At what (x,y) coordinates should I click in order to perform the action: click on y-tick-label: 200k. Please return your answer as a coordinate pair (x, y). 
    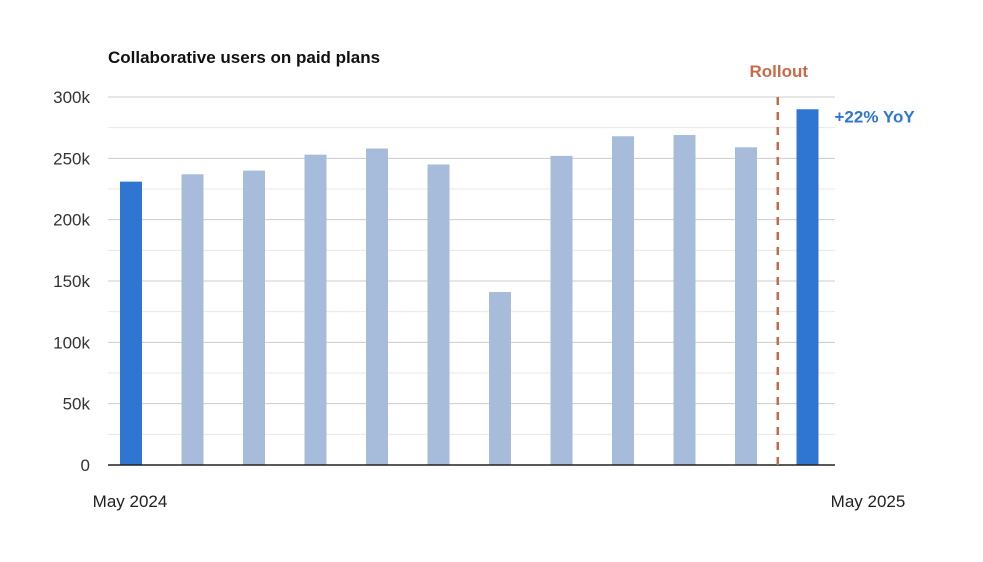
    Looking at the image, I should click on (71, 220).